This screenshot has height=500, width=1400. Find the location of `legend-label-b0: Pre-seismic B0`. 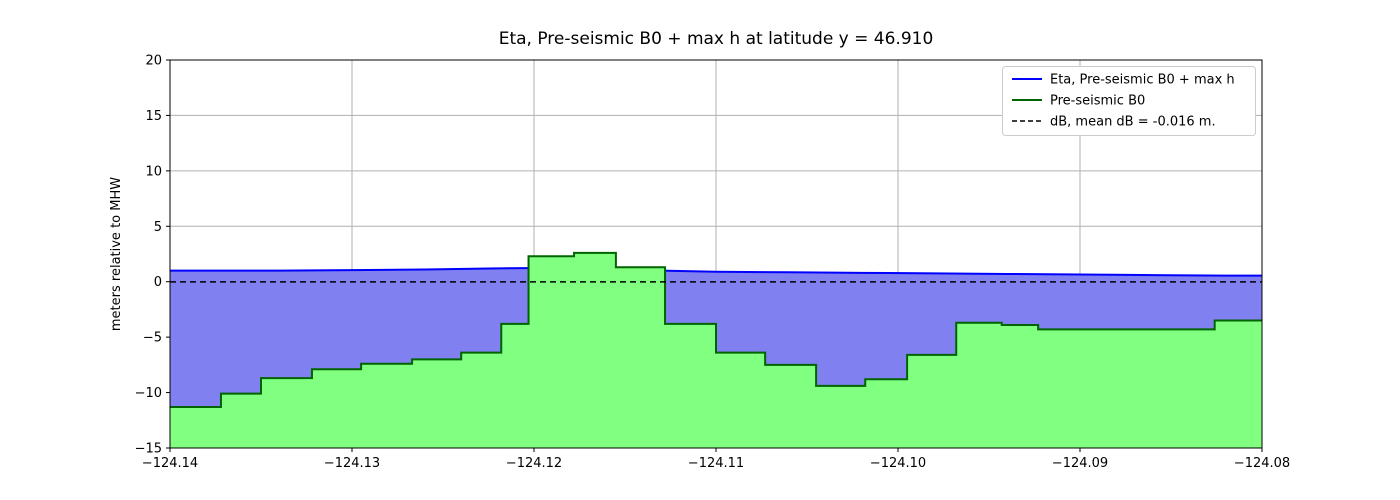

legend-label-b0: Pre-seismic B0 is located at coordinates (1097, 101).